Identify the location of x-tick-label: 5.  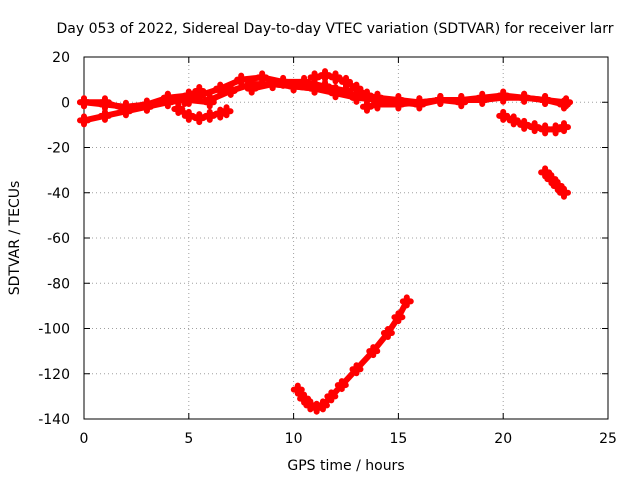
(188, 439).